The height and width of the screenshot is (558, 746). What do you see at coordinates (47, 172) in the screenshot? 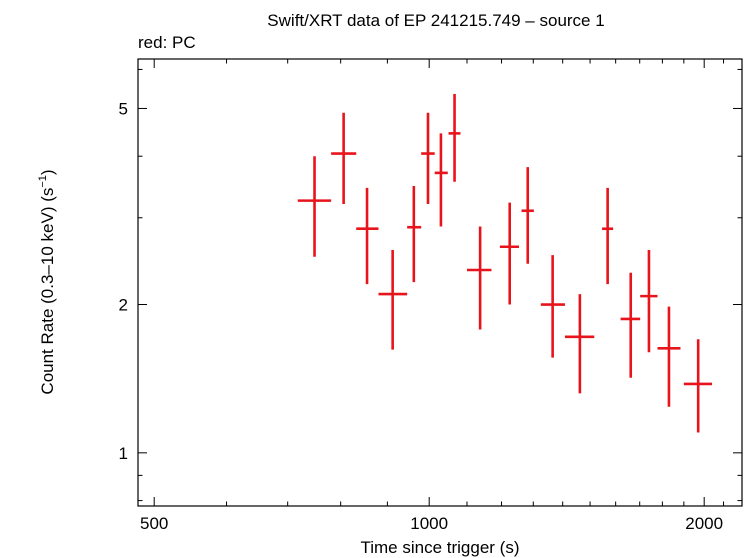
I see `y-axis-label-tail: )` at bounding box center [47, 172].